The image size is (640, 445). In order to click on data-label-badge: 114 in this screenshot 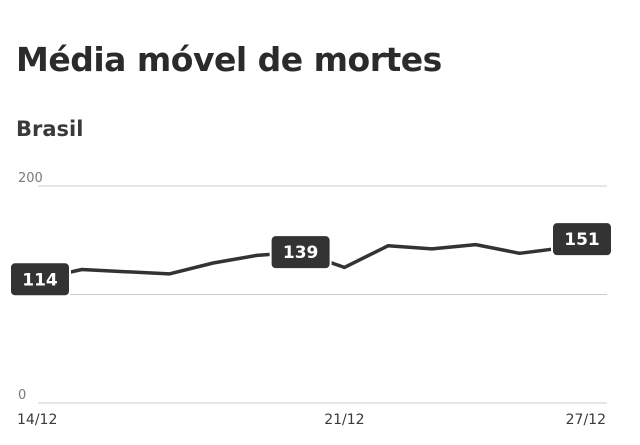, I will do `click(40, 279)`.